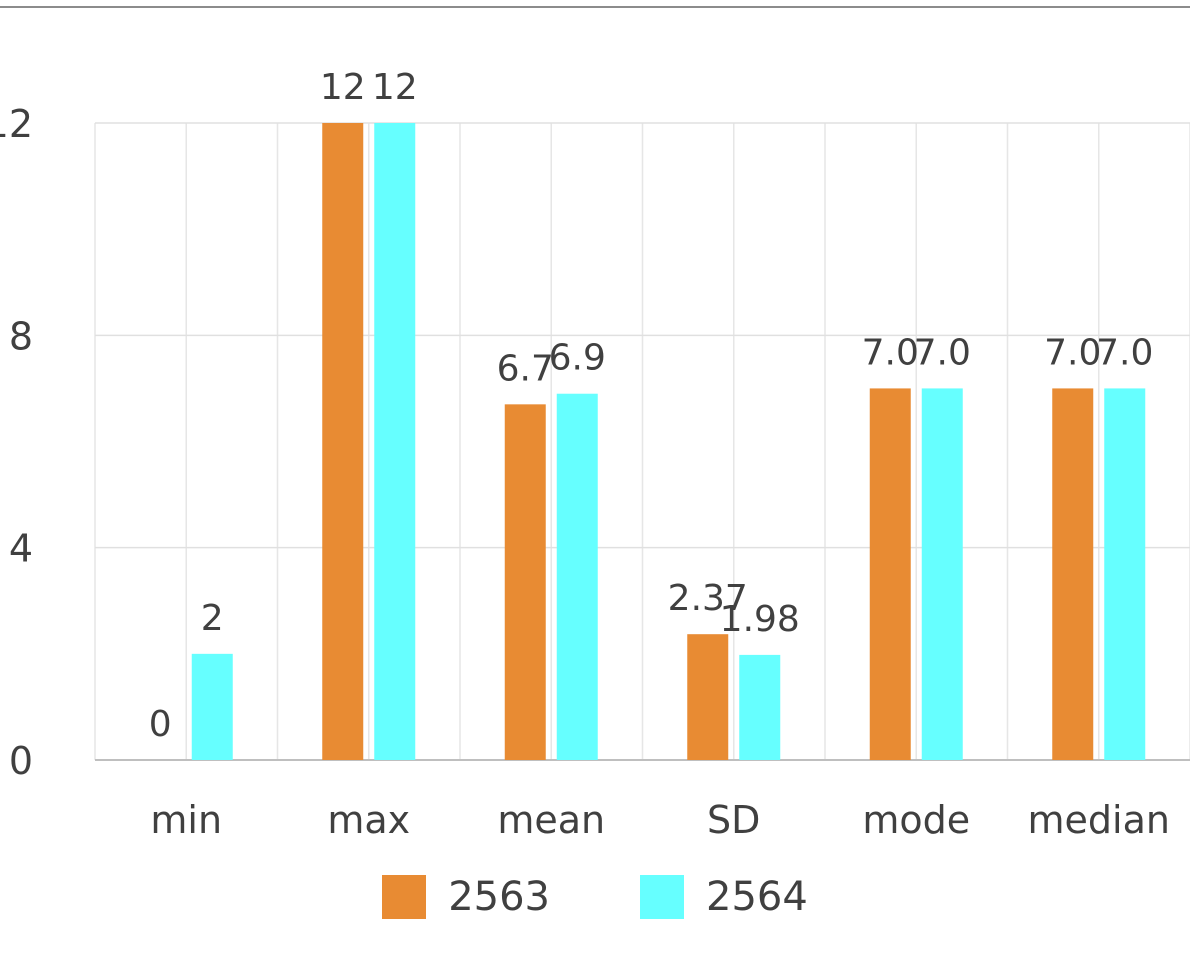  I want to click on legend-item-series-2: 2564, so click(724, 897).